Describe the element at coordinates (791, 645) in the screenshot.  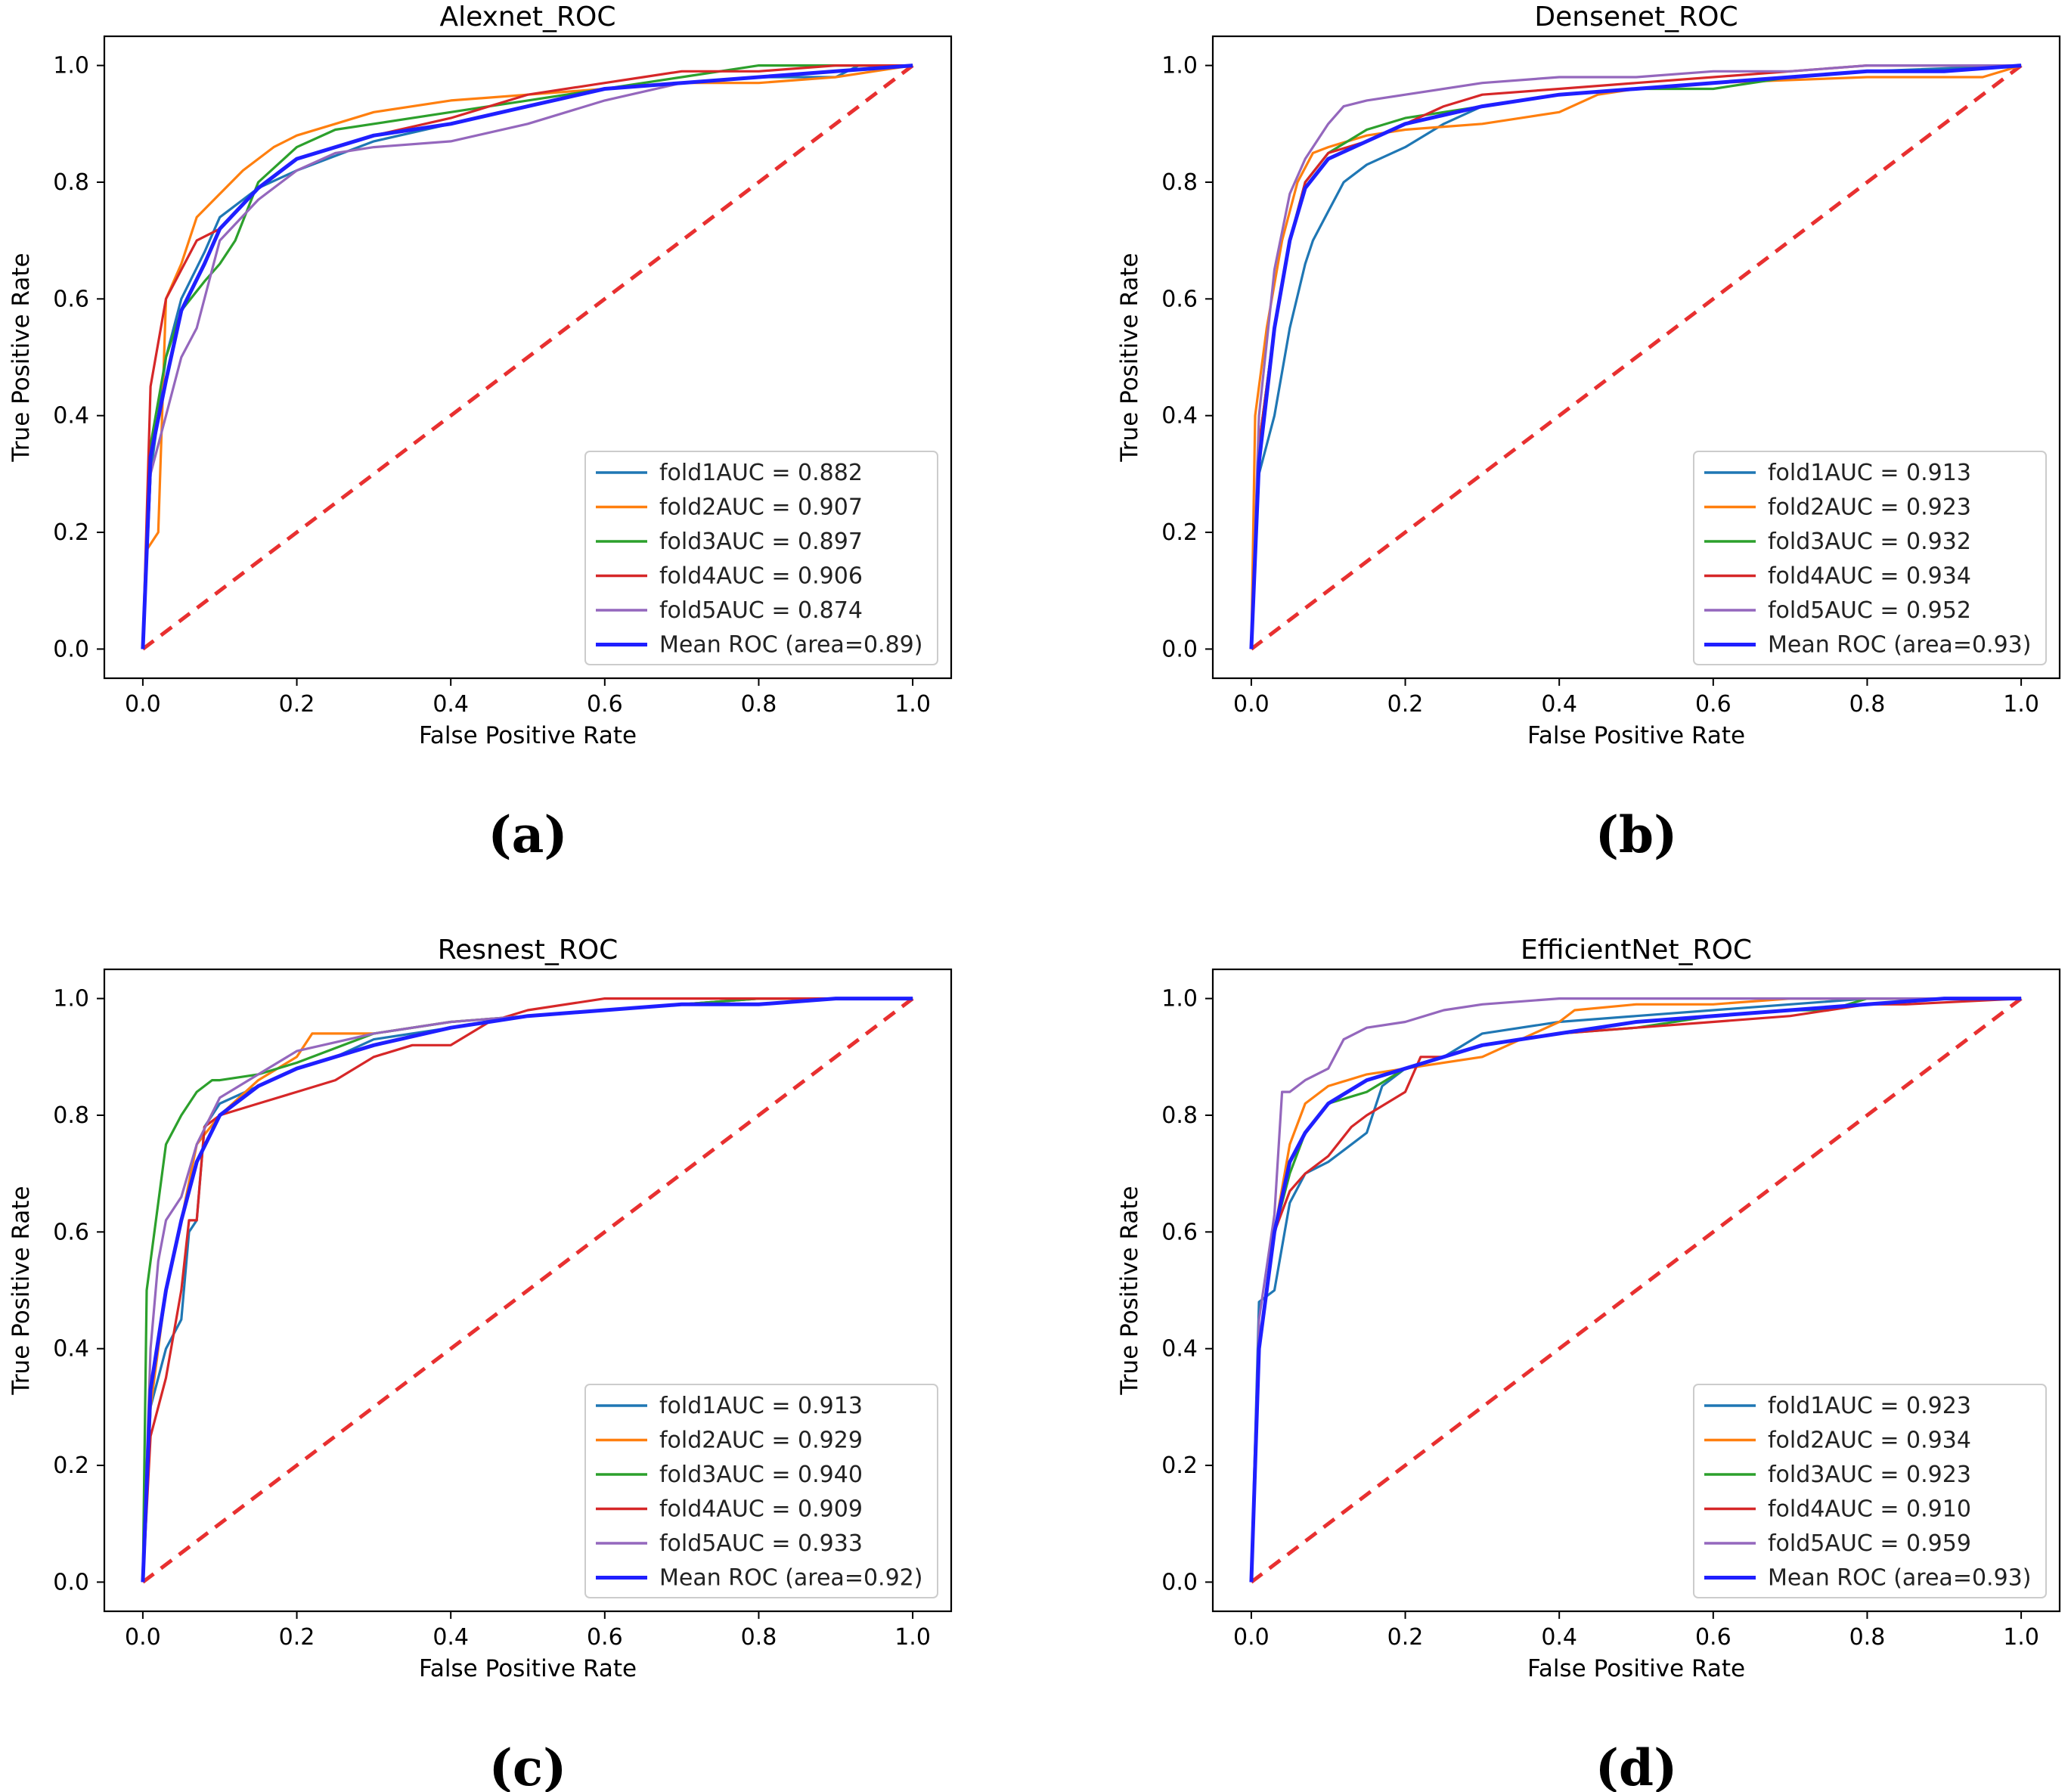
I see `legend-entry: Mean ROC (area=0.89)` at that location.